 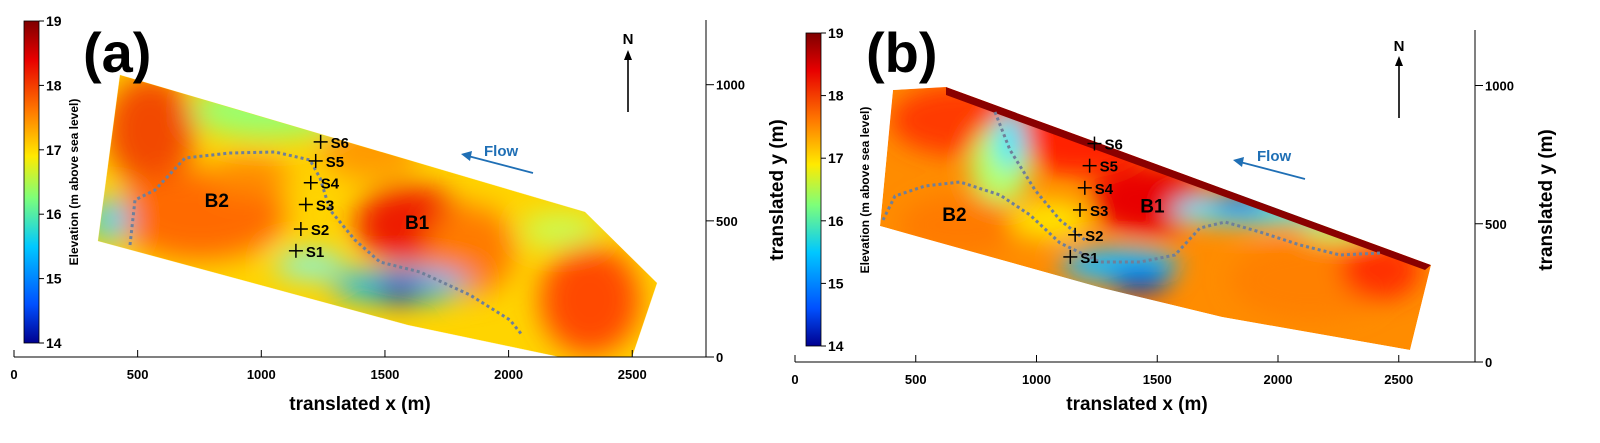 I want to click on colorbar-tick-label-b: 17, so click(x=836, y=158).